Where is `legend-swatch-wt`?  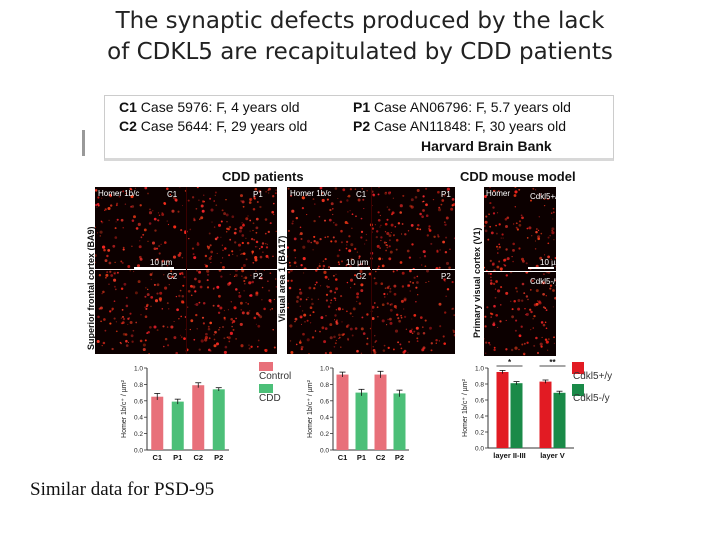 legend-swatch-wt is located at coordinates (578, 368).